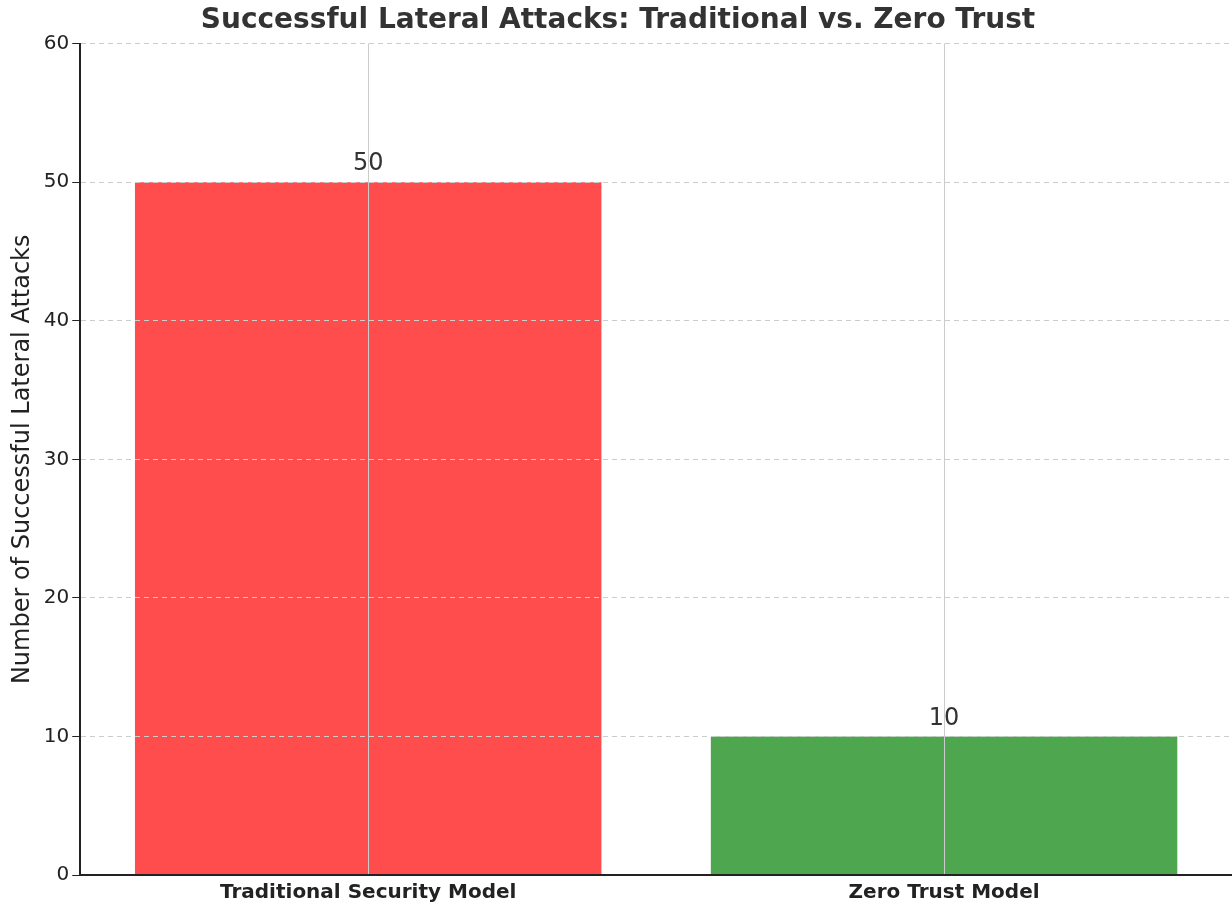 The height and width of the screenshot is (915, 1232). Describe the element at coordinates (368, 162) in the screenshot. I see `data-label: 50` at that location.